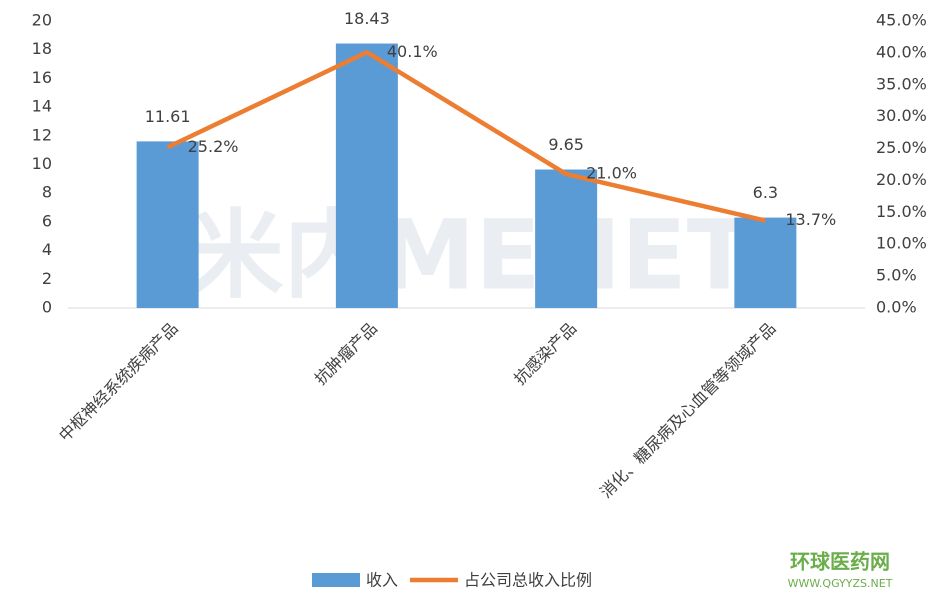 The height and width of the screenshot is (604, 939). I want to click on y-tick-label: 2, so click(47, 278).